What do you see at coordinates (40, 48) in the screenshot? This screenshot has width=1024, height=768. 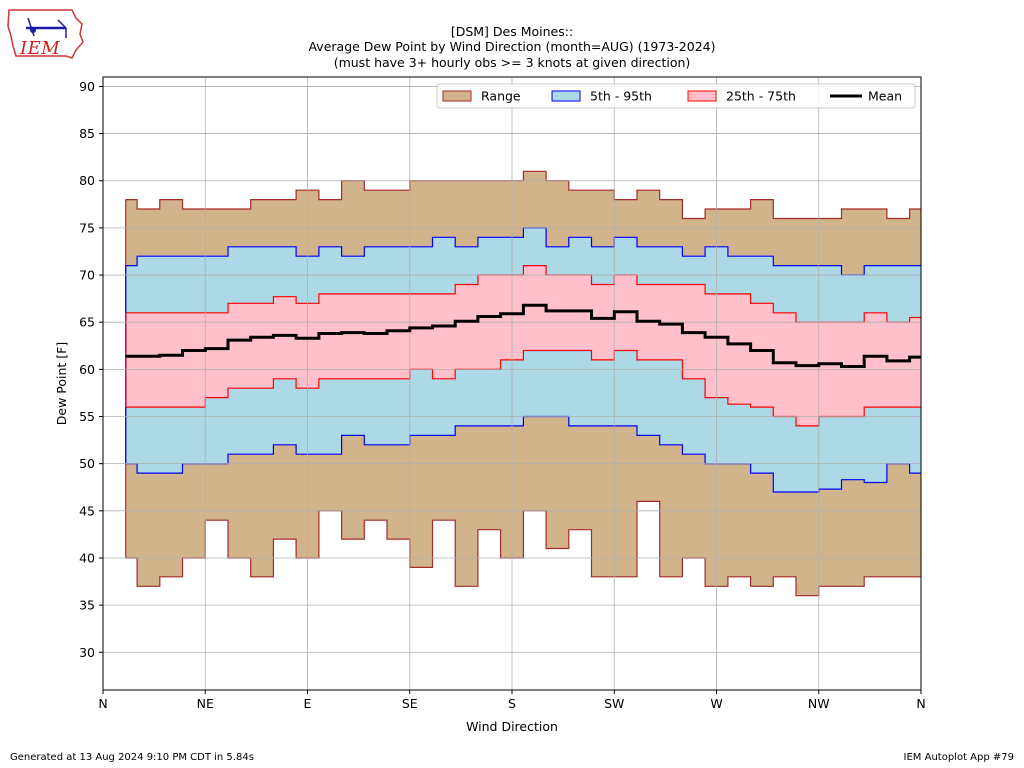 I see `logo-text: IEM` at bounding box center [40, 48].